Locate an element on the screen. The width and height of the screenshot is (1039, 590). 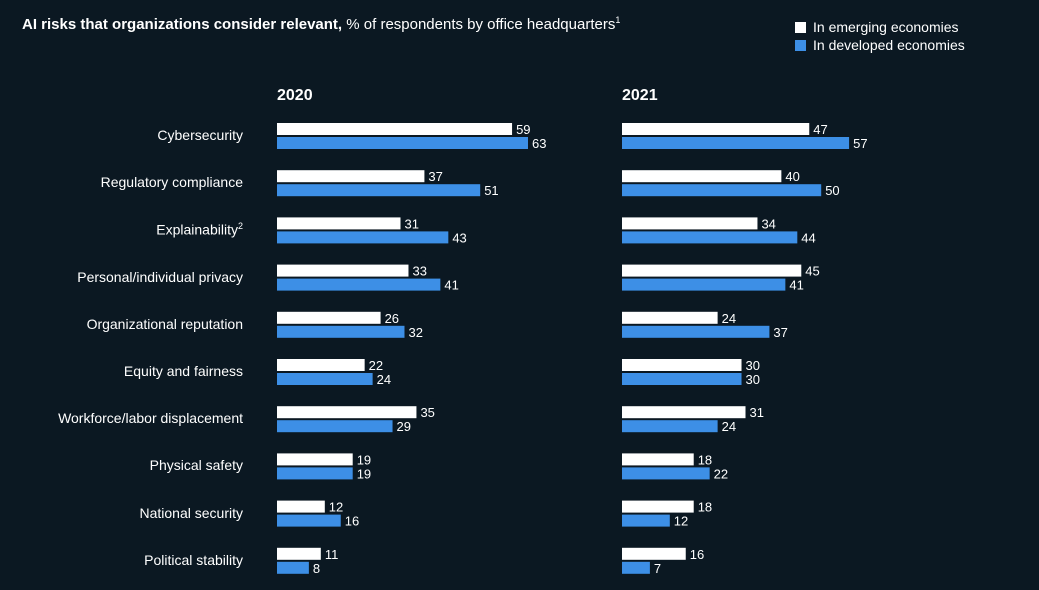
data-label-2021-developed: 50 is located at coordinates (832, 190).